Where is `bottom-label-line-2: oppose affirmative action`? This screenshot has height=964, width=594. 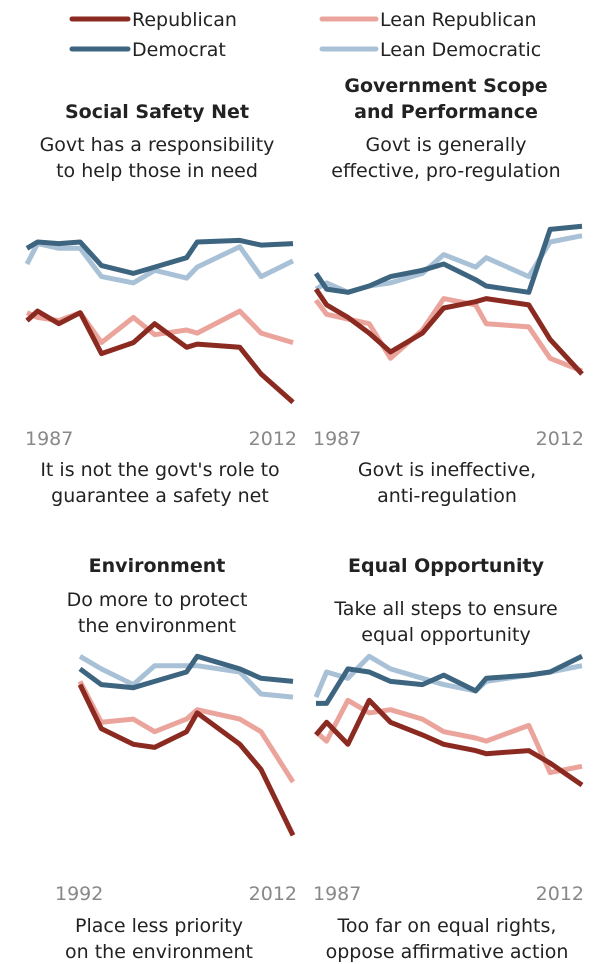 bottom-label-line-2: oppose affirmative action is located at coordinates (447, 952).